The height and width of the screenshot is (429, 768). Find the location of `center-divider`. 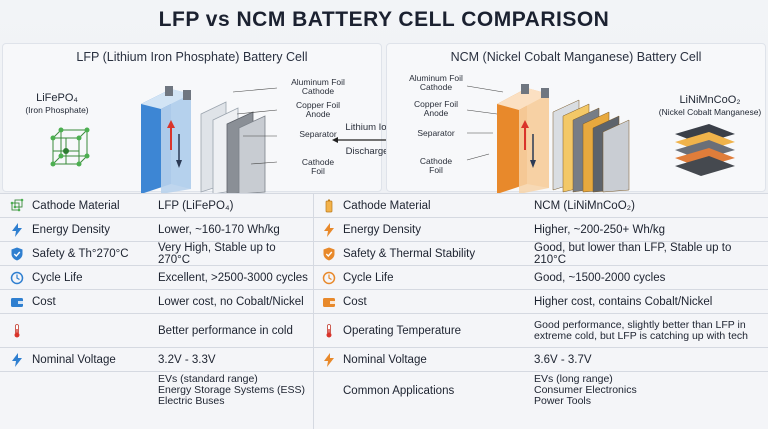

center-divider is located at coordinates (313, 311).